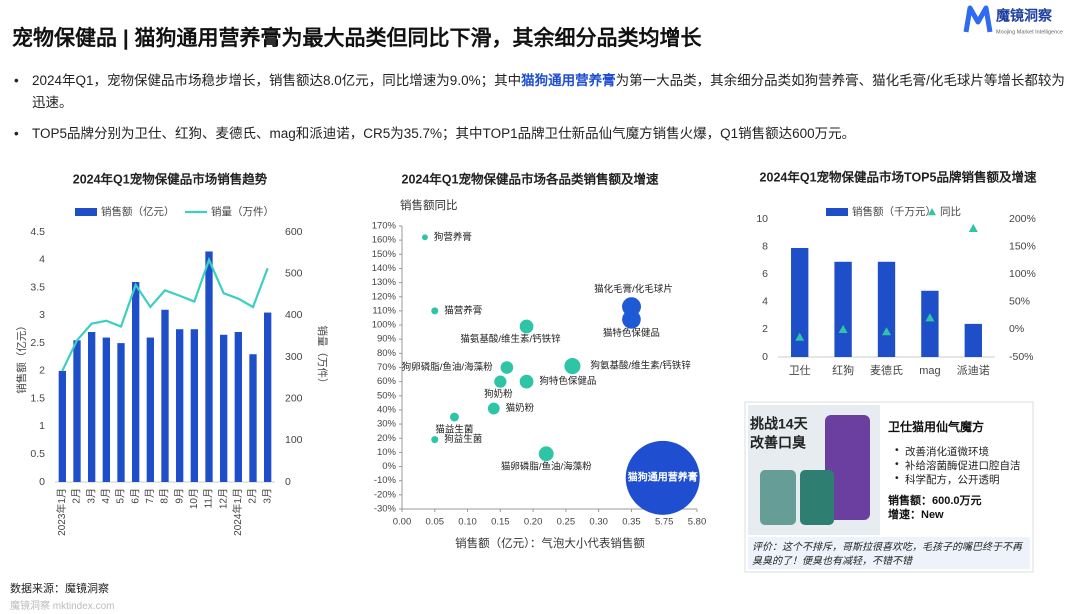 The width and height of the screenshot is (1080, 614). Describe the element at coordinates (929, 371) in the screenshot. I see `x-tick-label: mag` at that location.